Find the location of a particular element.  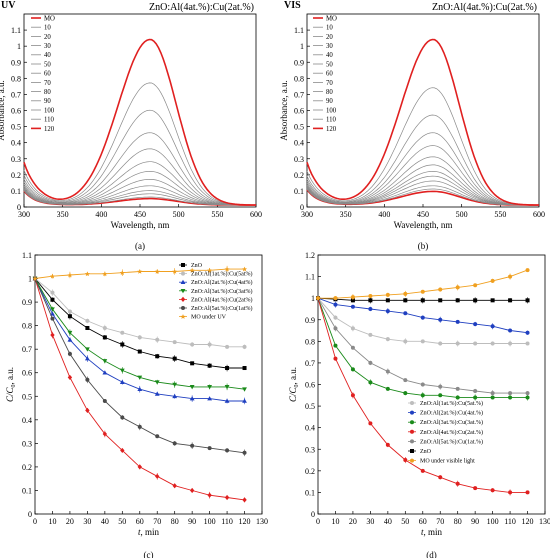

x-tick-label: 350 is located at coordinates (346, 214).